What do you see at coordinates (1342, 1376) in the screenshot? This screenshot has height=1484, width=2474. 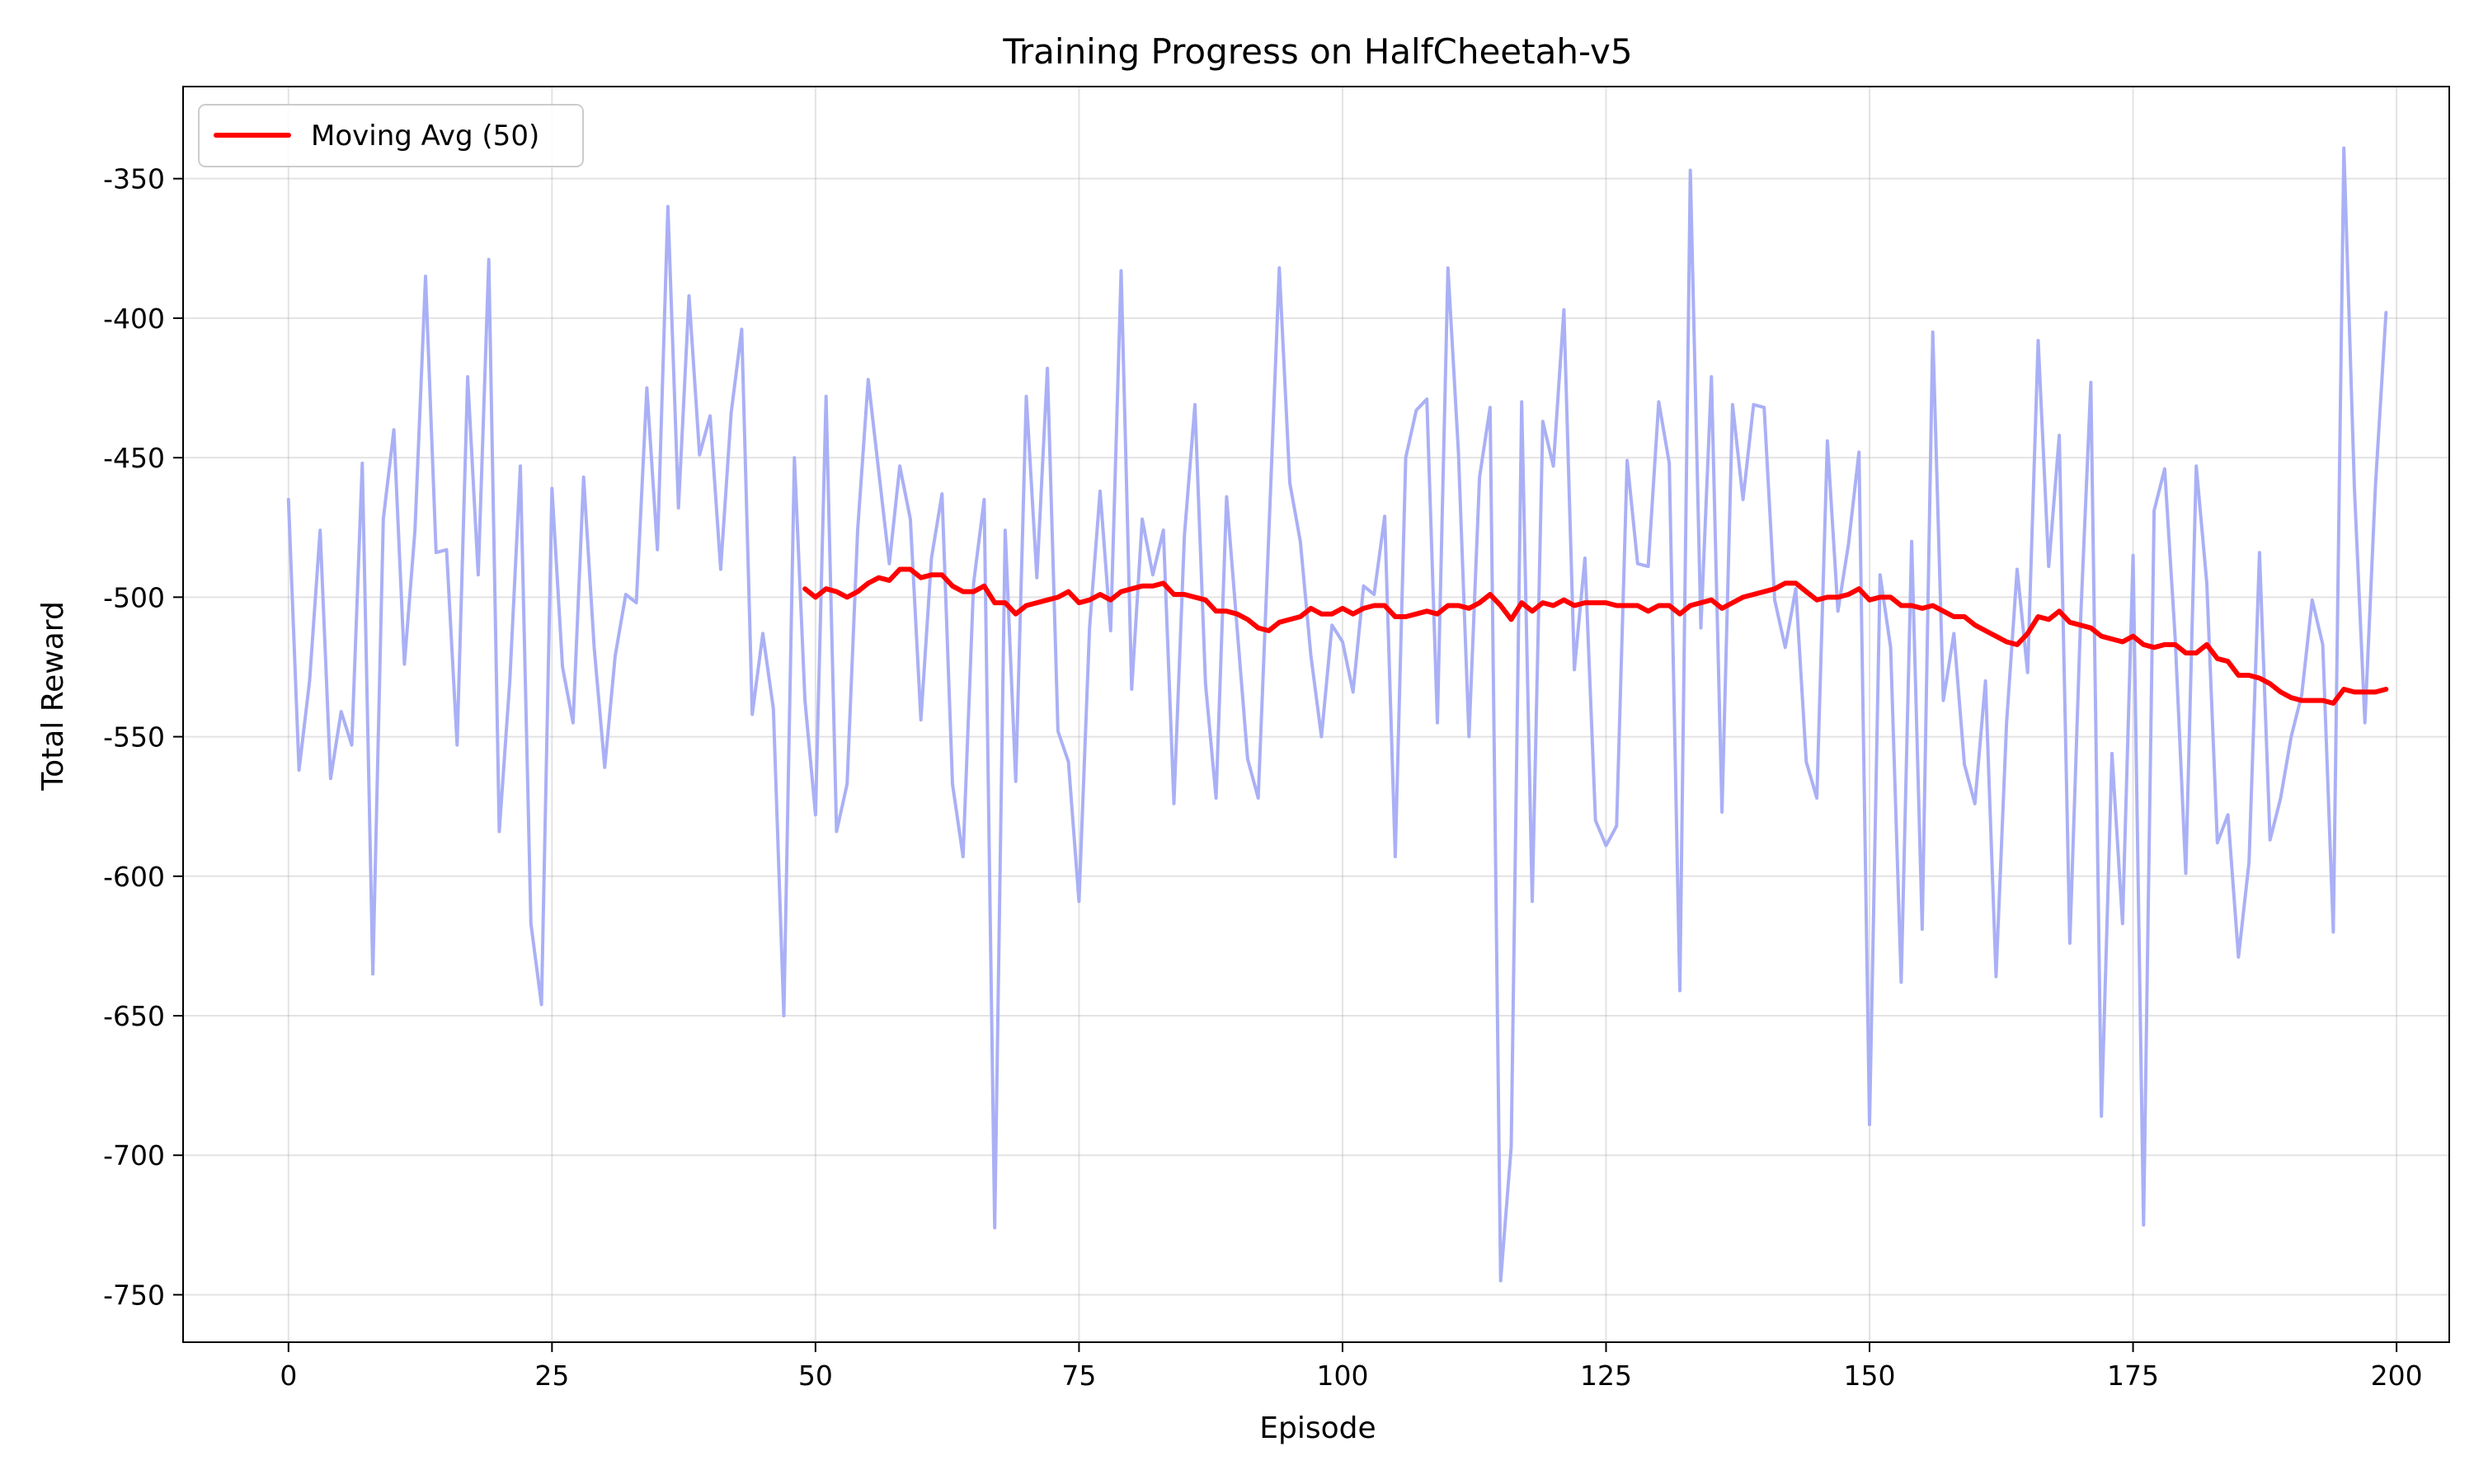 I see `x-tick-label: 100` at bounding box center [1342, 1376].